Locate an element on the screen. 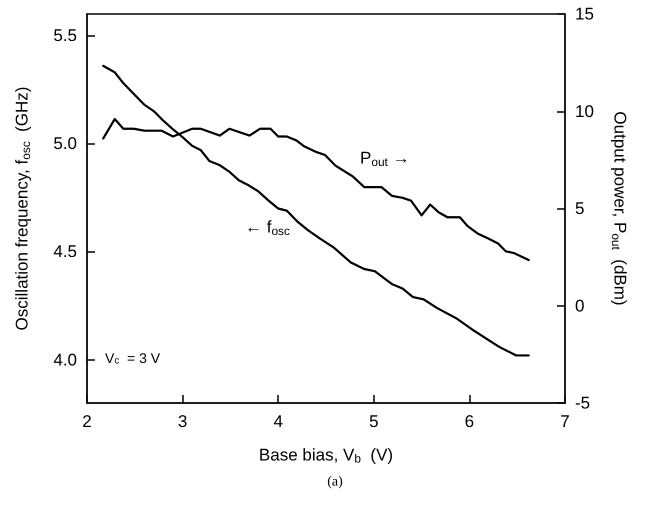 The width and height of the screenshot is (670, 510). y-tick-label: 5.5 is located at coordinates (65, 36).